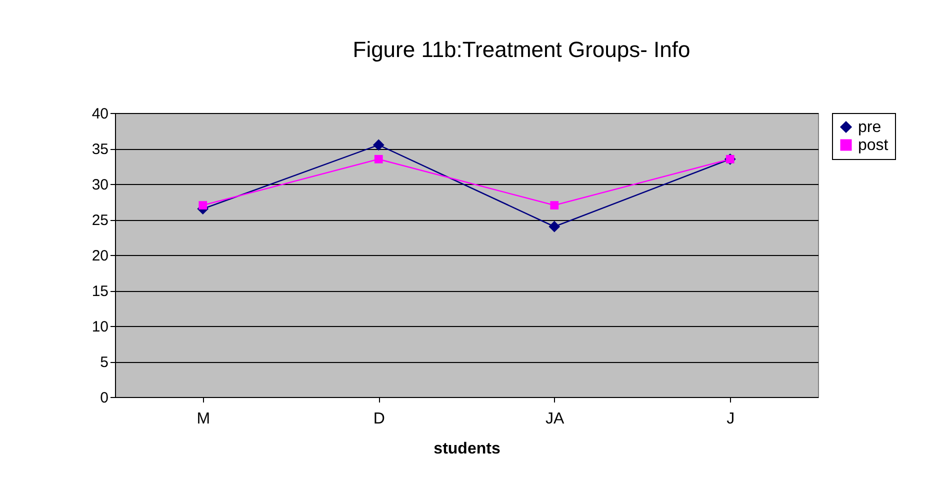 This screenshot has height=494, width=937. Describe the element at coordinates (100, 114) in the screenshot. I see `y-tick-label: 40` at that location.